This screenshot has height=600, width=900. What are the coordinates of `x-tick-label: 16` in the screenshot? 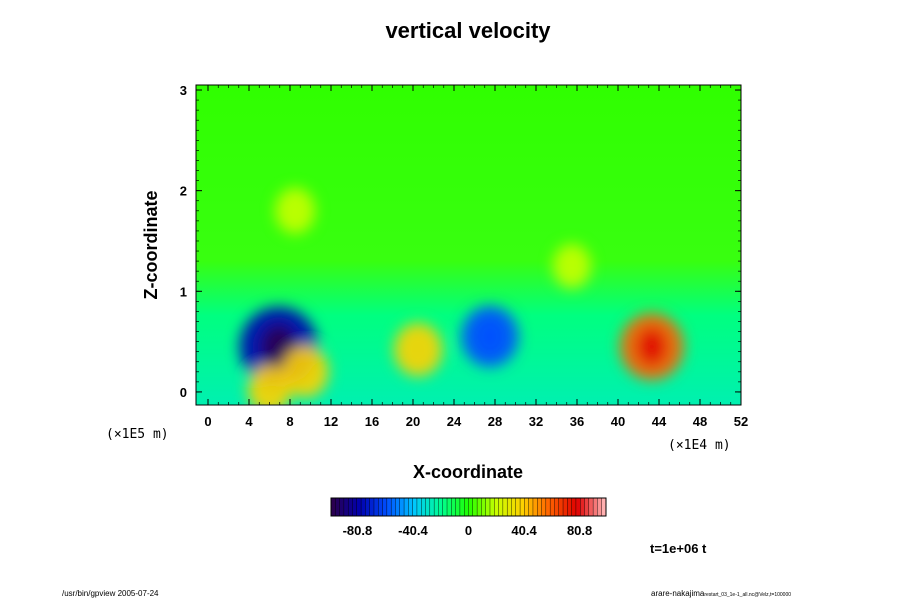 It's located at (372, 421).